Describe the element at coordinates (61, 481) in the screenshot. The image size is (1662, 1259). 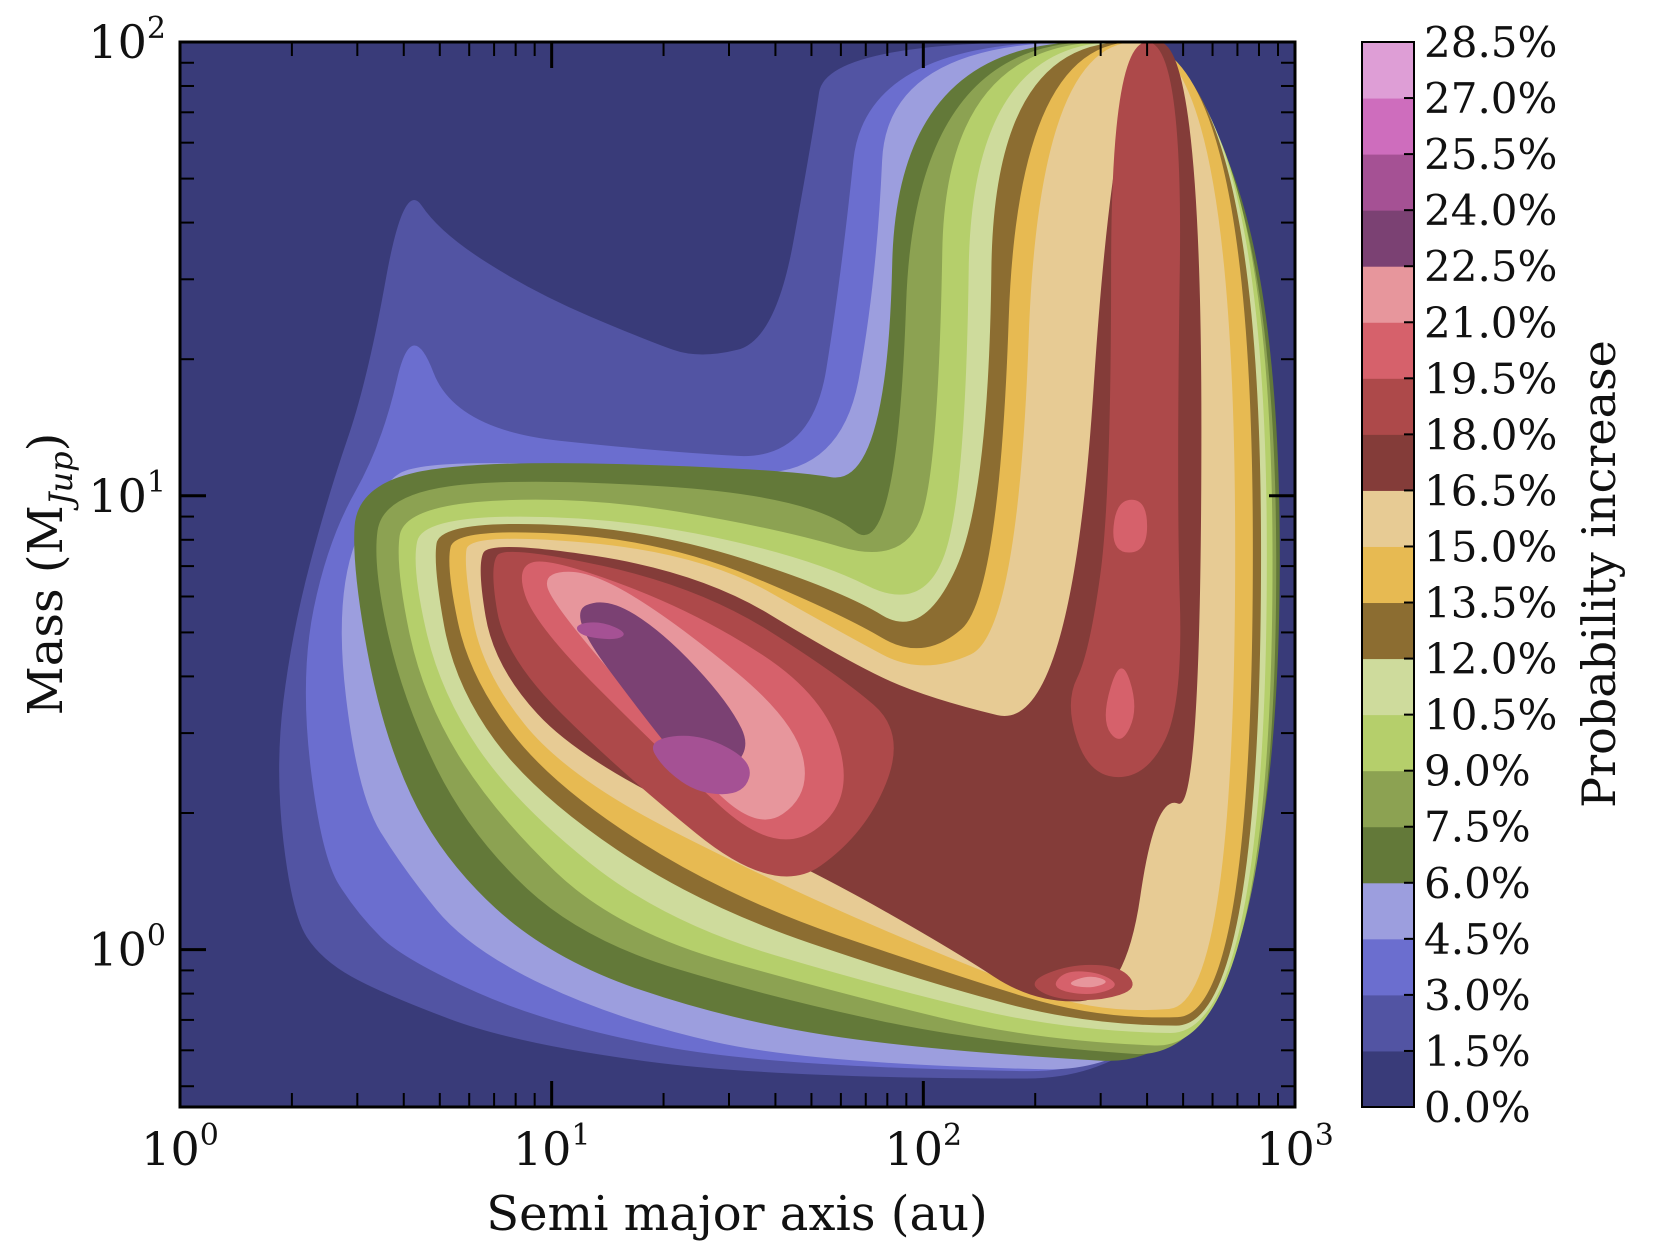
I see `y-axis-label-subscript: Jup` at that location.